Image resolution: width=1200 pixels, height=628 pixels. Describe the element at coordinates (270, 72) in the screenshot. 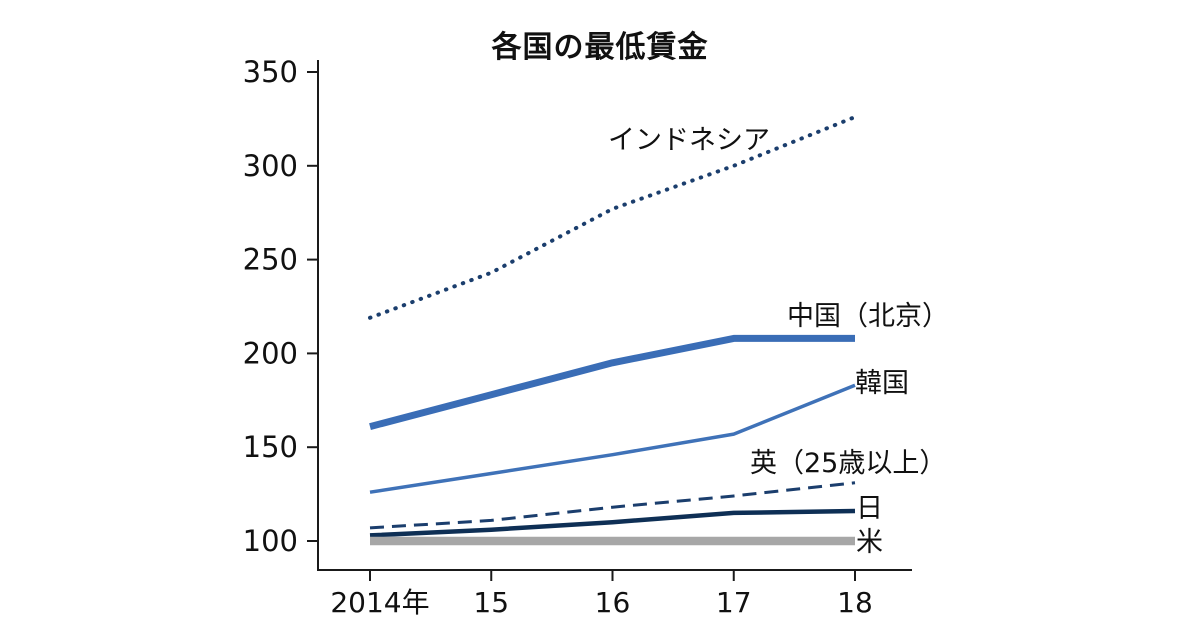

I see `y-axis-tick-label: 350` at that location.